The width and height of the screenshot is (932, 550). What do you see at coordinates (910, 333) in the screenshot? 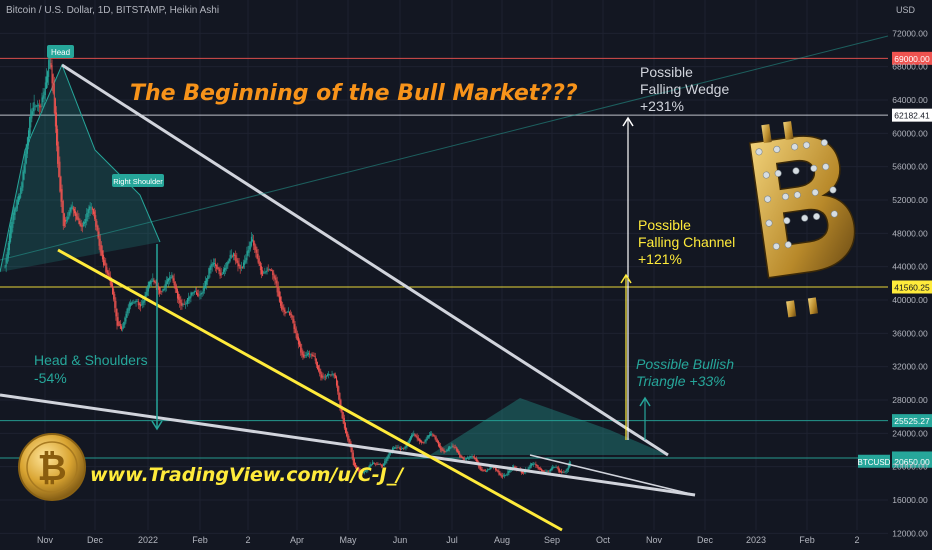
I see `y-tick-label: 36000.00` at bounding box center [910, 333].